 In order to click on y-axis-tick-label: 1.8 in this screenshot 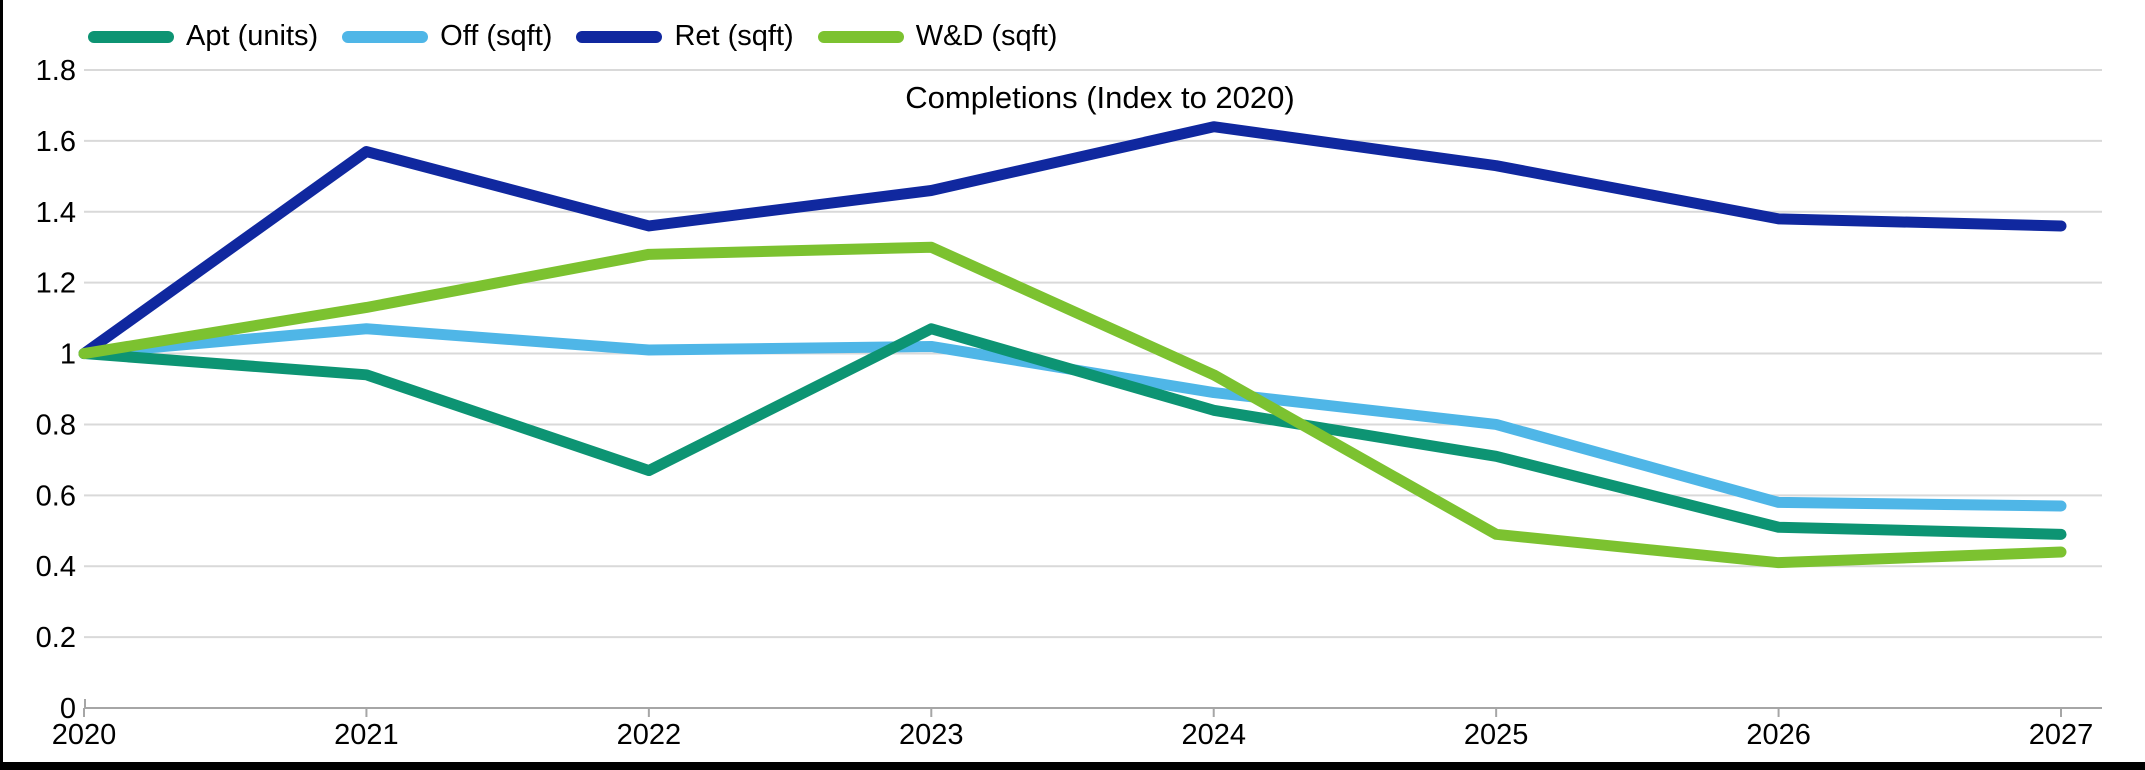, I will do `click(56, 71)`.